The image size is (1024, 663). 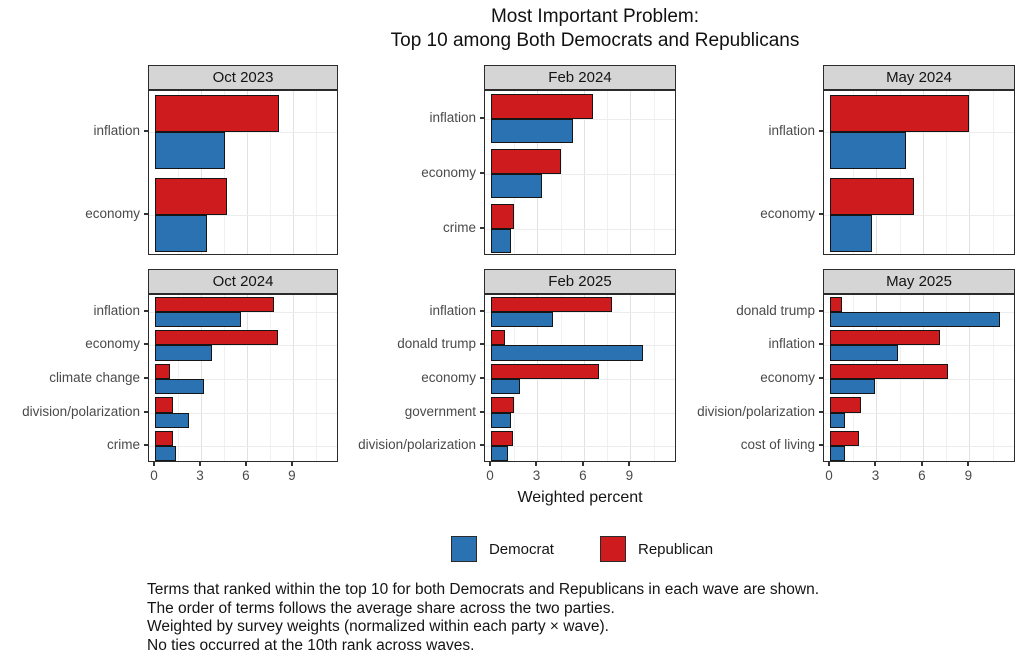 What do you see at coordinates (501, 241) in the screenshot?
I see `bar-democrat-crime` at bounding box center [501, 241].